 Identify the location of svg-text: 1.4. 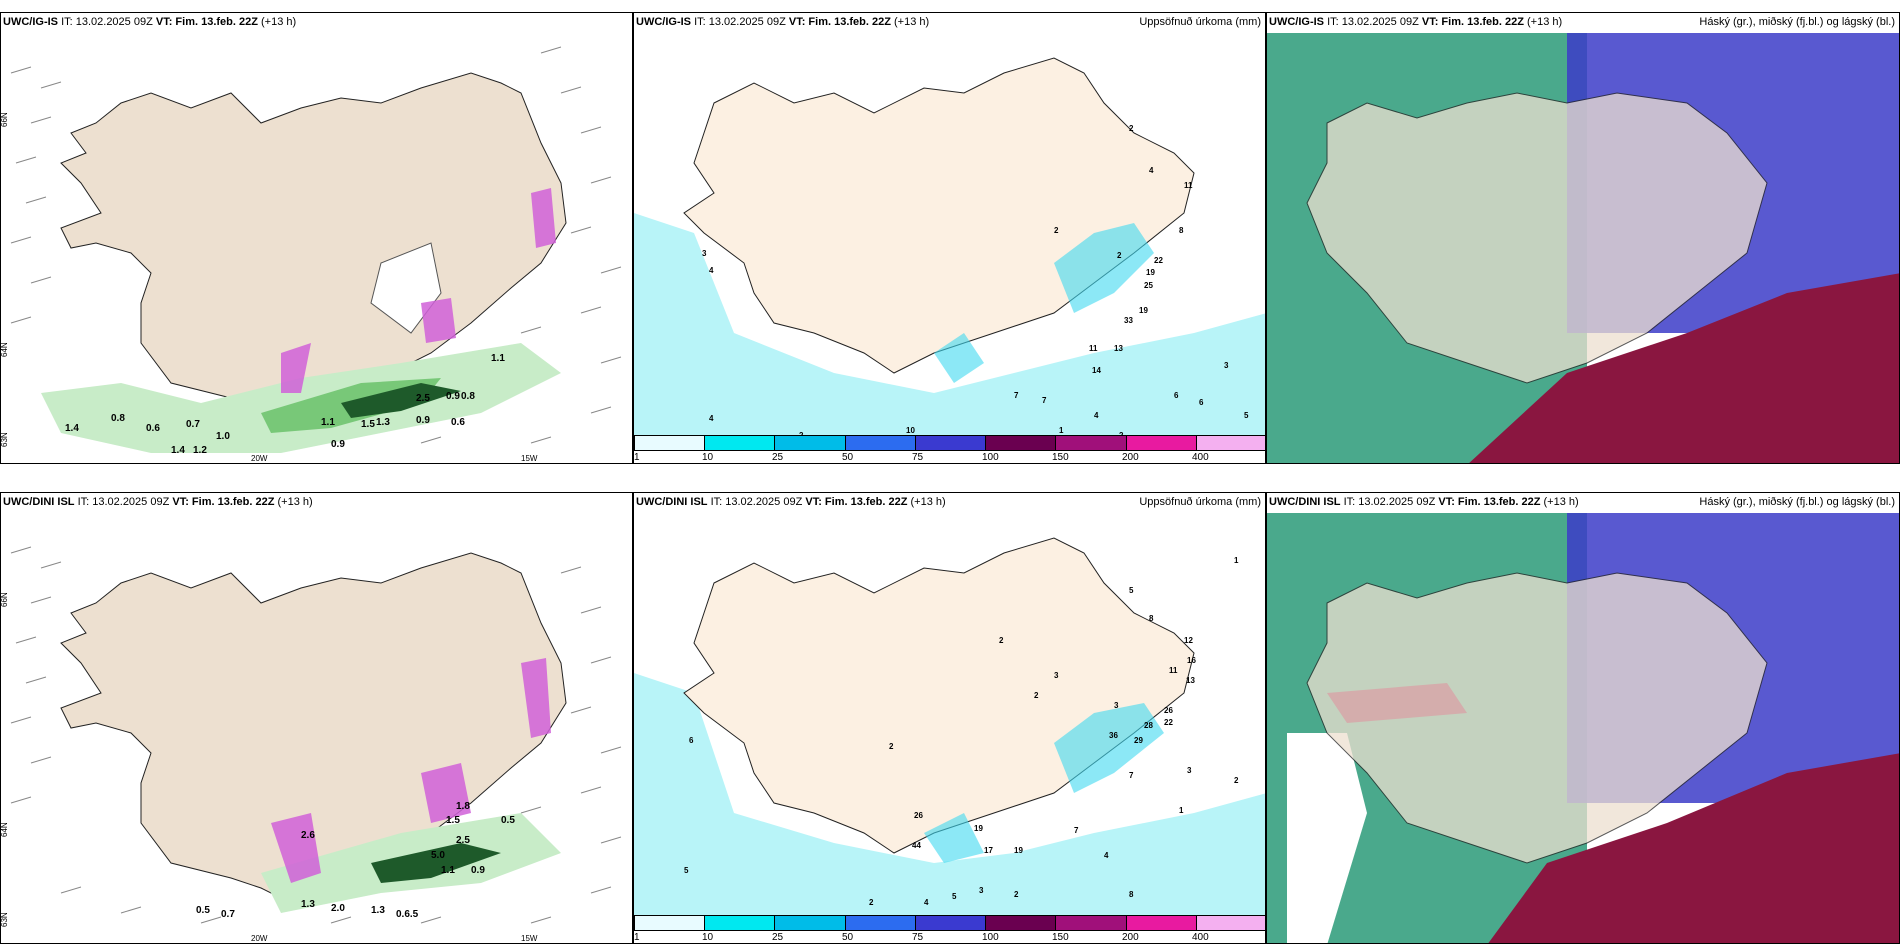
(72, 428).